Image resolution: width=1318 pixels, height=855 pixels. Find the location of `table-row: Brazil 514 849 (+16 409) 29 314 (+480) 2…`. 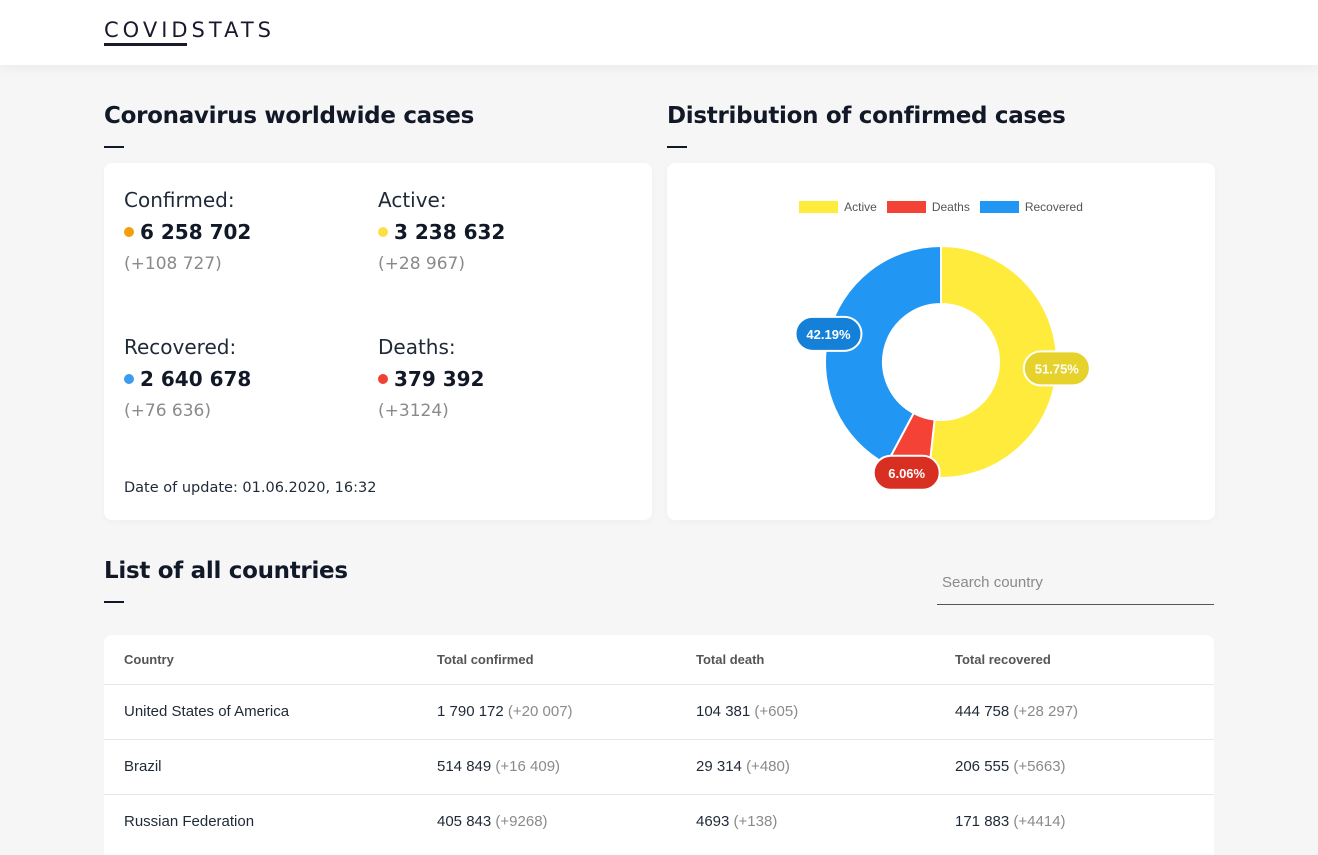

table-row: Brazil 514 849 (+16 409) 29 314 (+480) 2… is located at coordinates (659, 766).